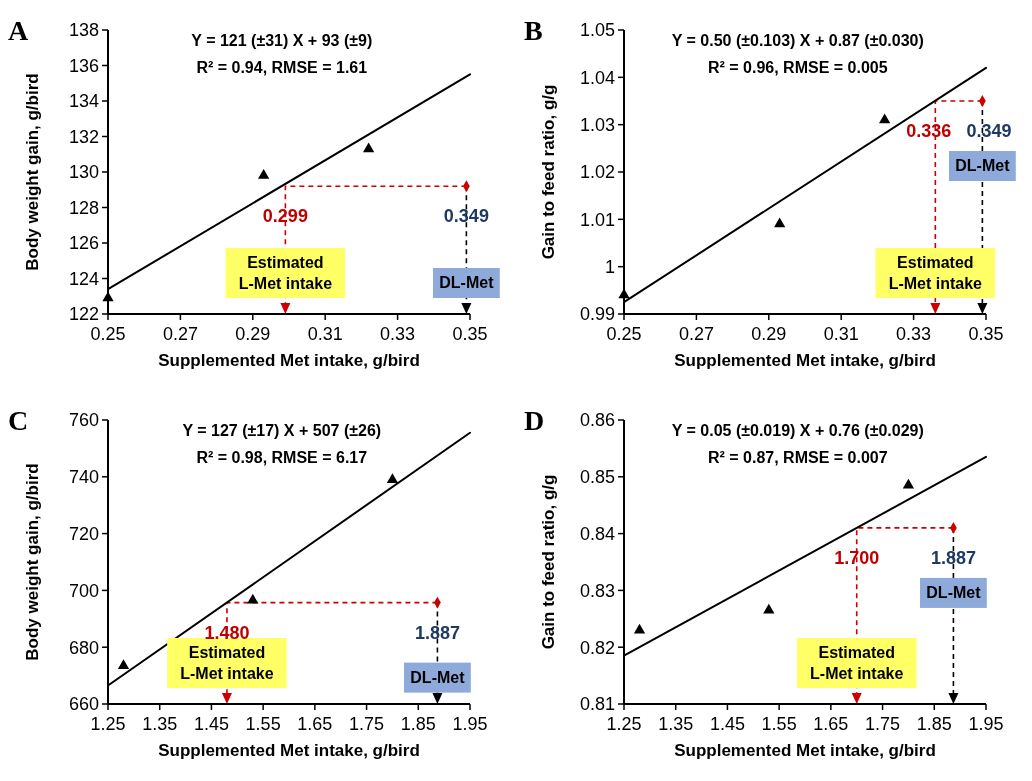 The width and height of the screenshot is (1032, 781). Describe the element at coordinates (597, 314) in the screenshot. I see `y-tick-label: 0.99` at that location.